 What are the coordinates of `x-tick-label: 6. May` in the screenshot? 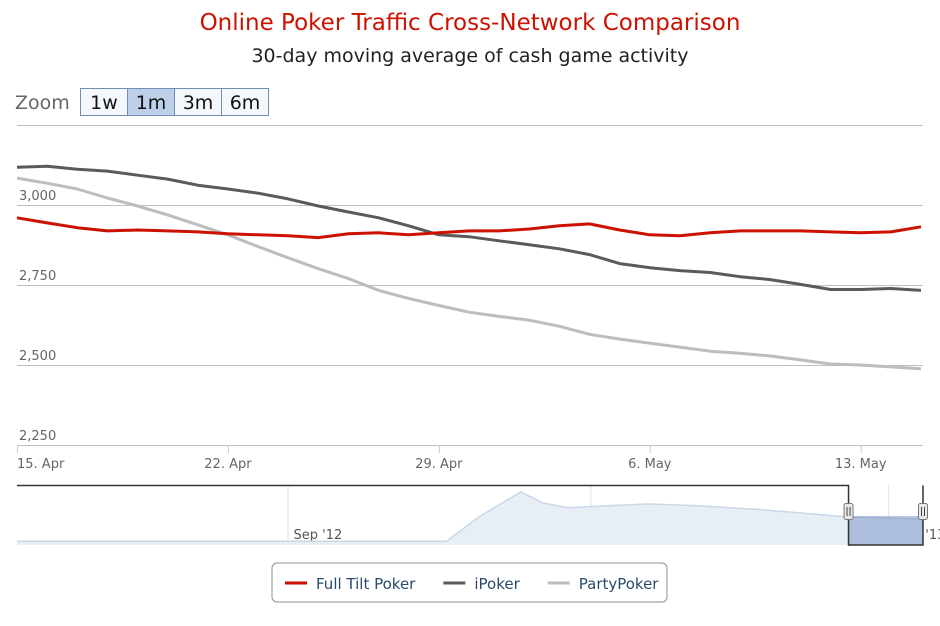 It's located at (650, 464).